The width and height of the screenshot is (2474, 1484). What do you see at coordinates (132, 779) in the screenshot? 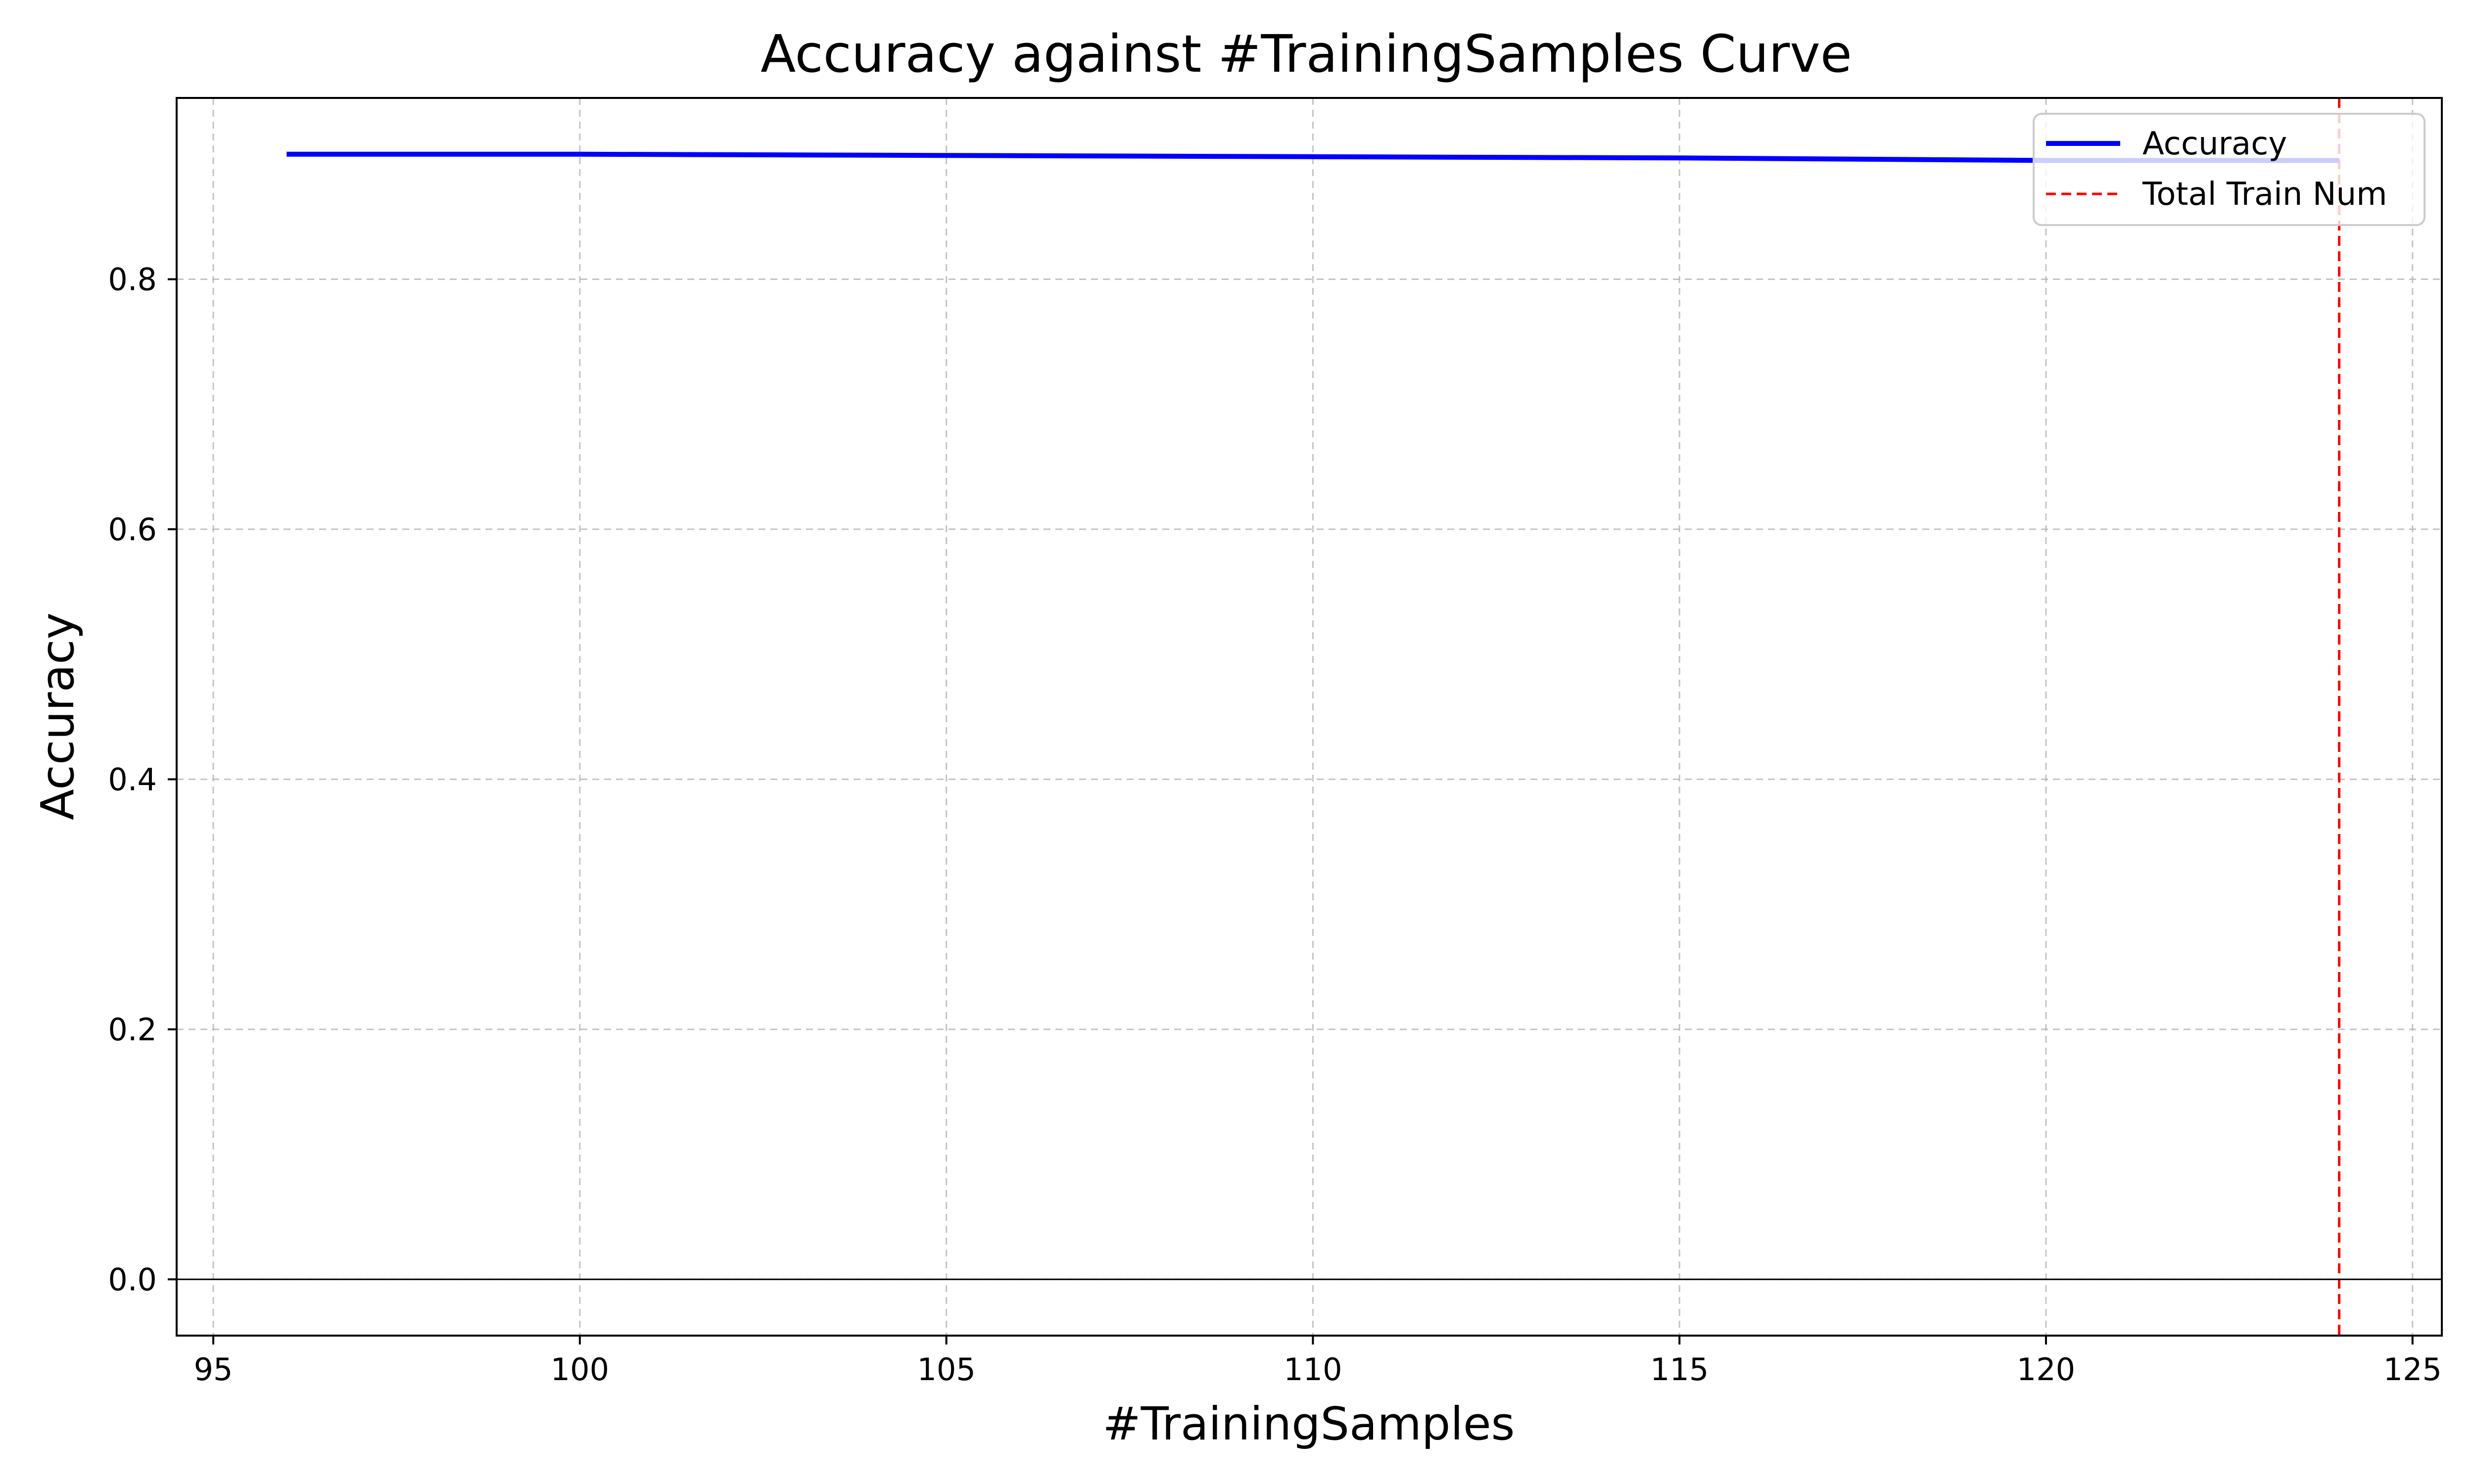
I see `y-tick-label: 0.4` at bounding box center [132, 779].